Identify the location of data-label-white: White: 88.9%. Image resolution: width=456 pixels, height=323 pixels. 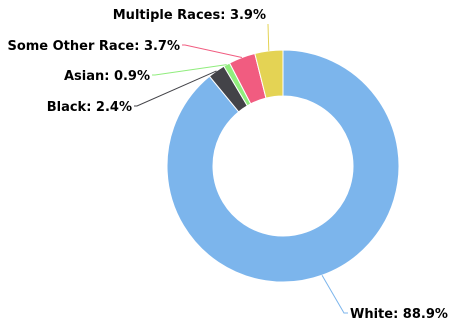
(399, 314).